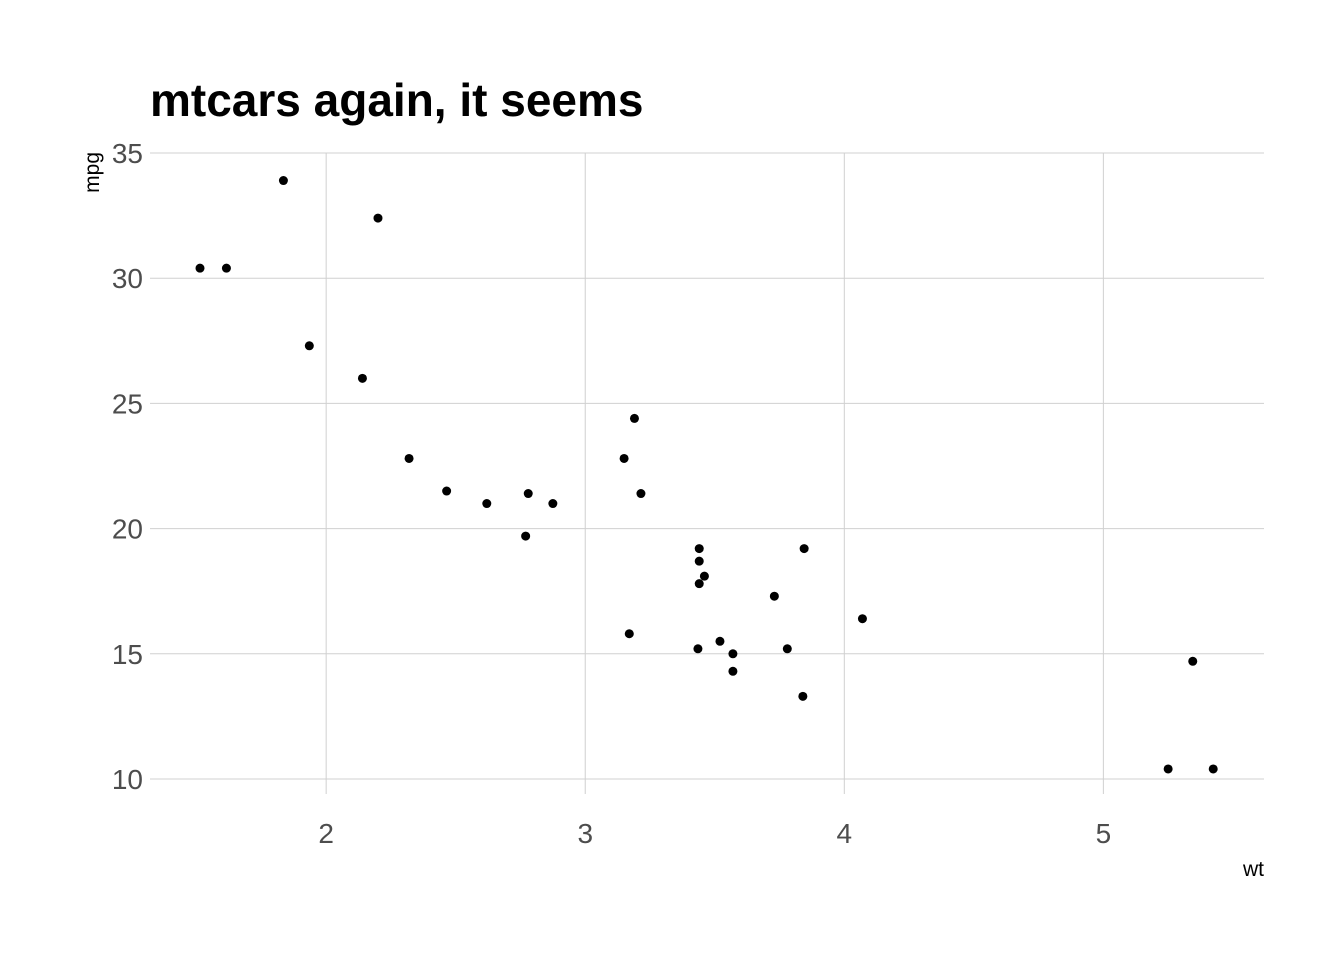 Image resolution: width=1344 pixels, height=960 pixels. I want to click on x-tick-label: 3, so click(585, 833).